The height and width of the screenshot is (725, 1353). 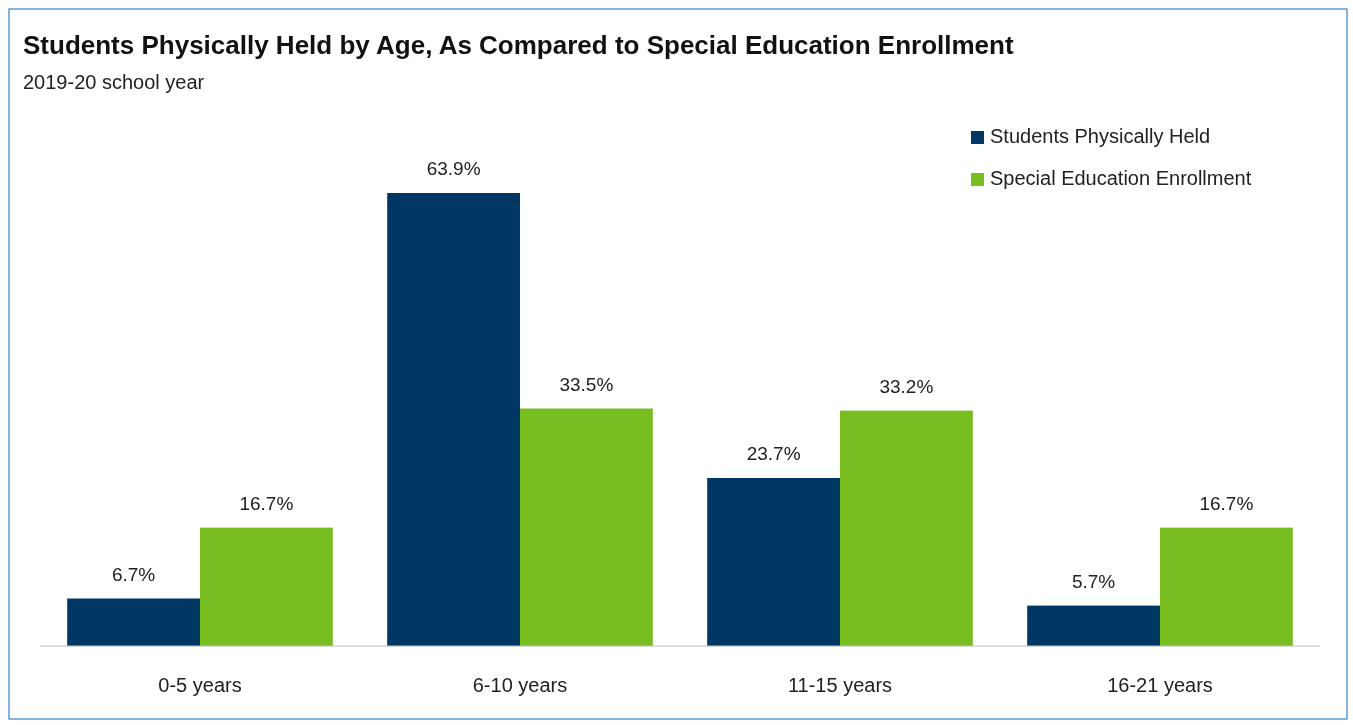 What do you see at coordinates (114, 82) in the screenshot?
I see `chart-subtitle: 2019-20 school year` at bounding box center [114, 82].